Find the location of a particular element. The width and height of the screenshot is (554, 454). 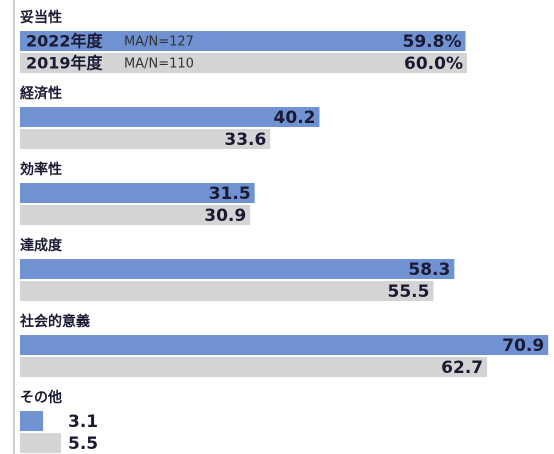

legend-note: MA/N=110 is located at coordinates (159, 64).